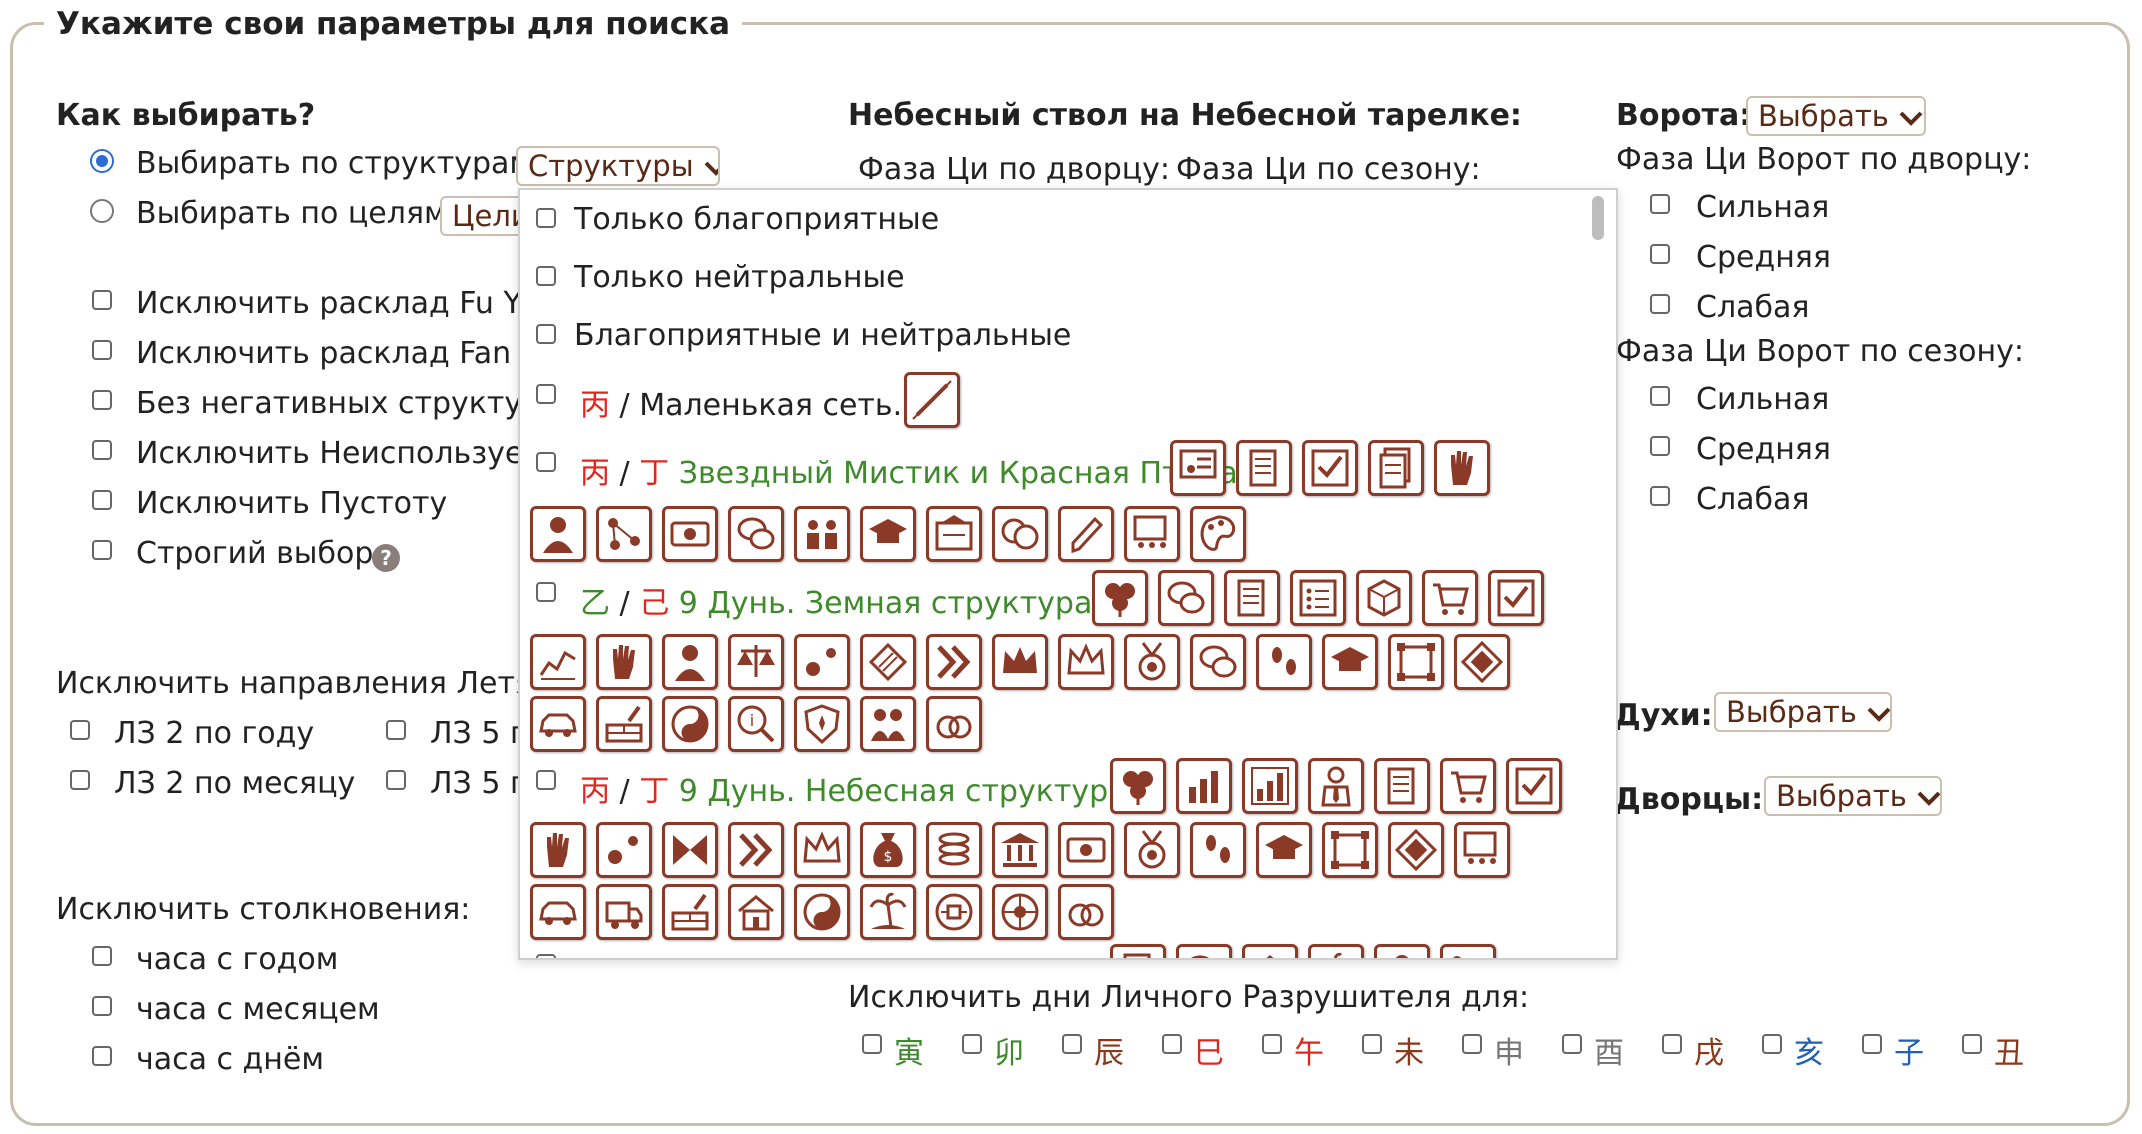 This screenshot has height=1134, width=2142. What do you see at coordinates (396, 730) in the screenshot?
I see `cb-flying-5-year` at bounding box center [396, 730].